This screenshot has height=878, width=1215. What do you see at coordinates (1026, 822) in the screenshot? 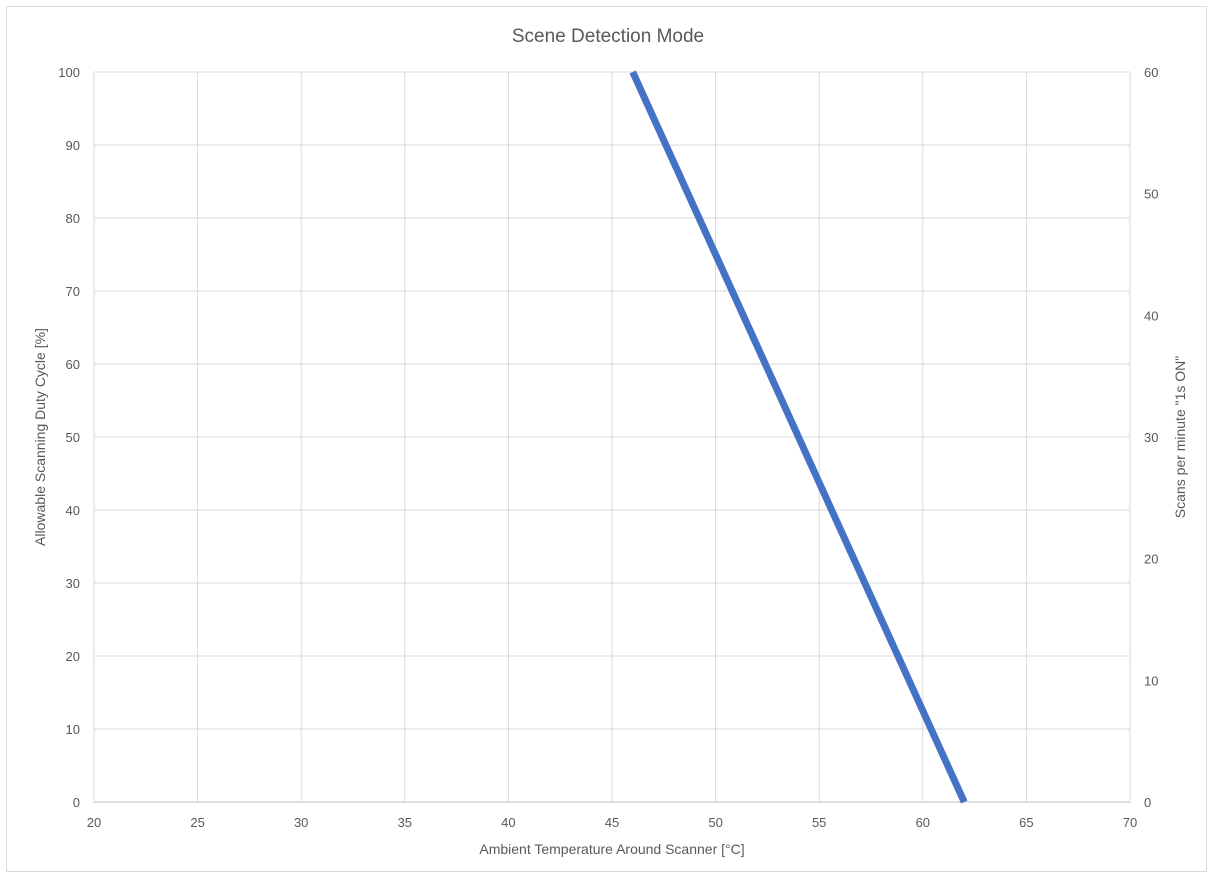
I see `x-tick-label: 65` at bounding box center [1026, 822].